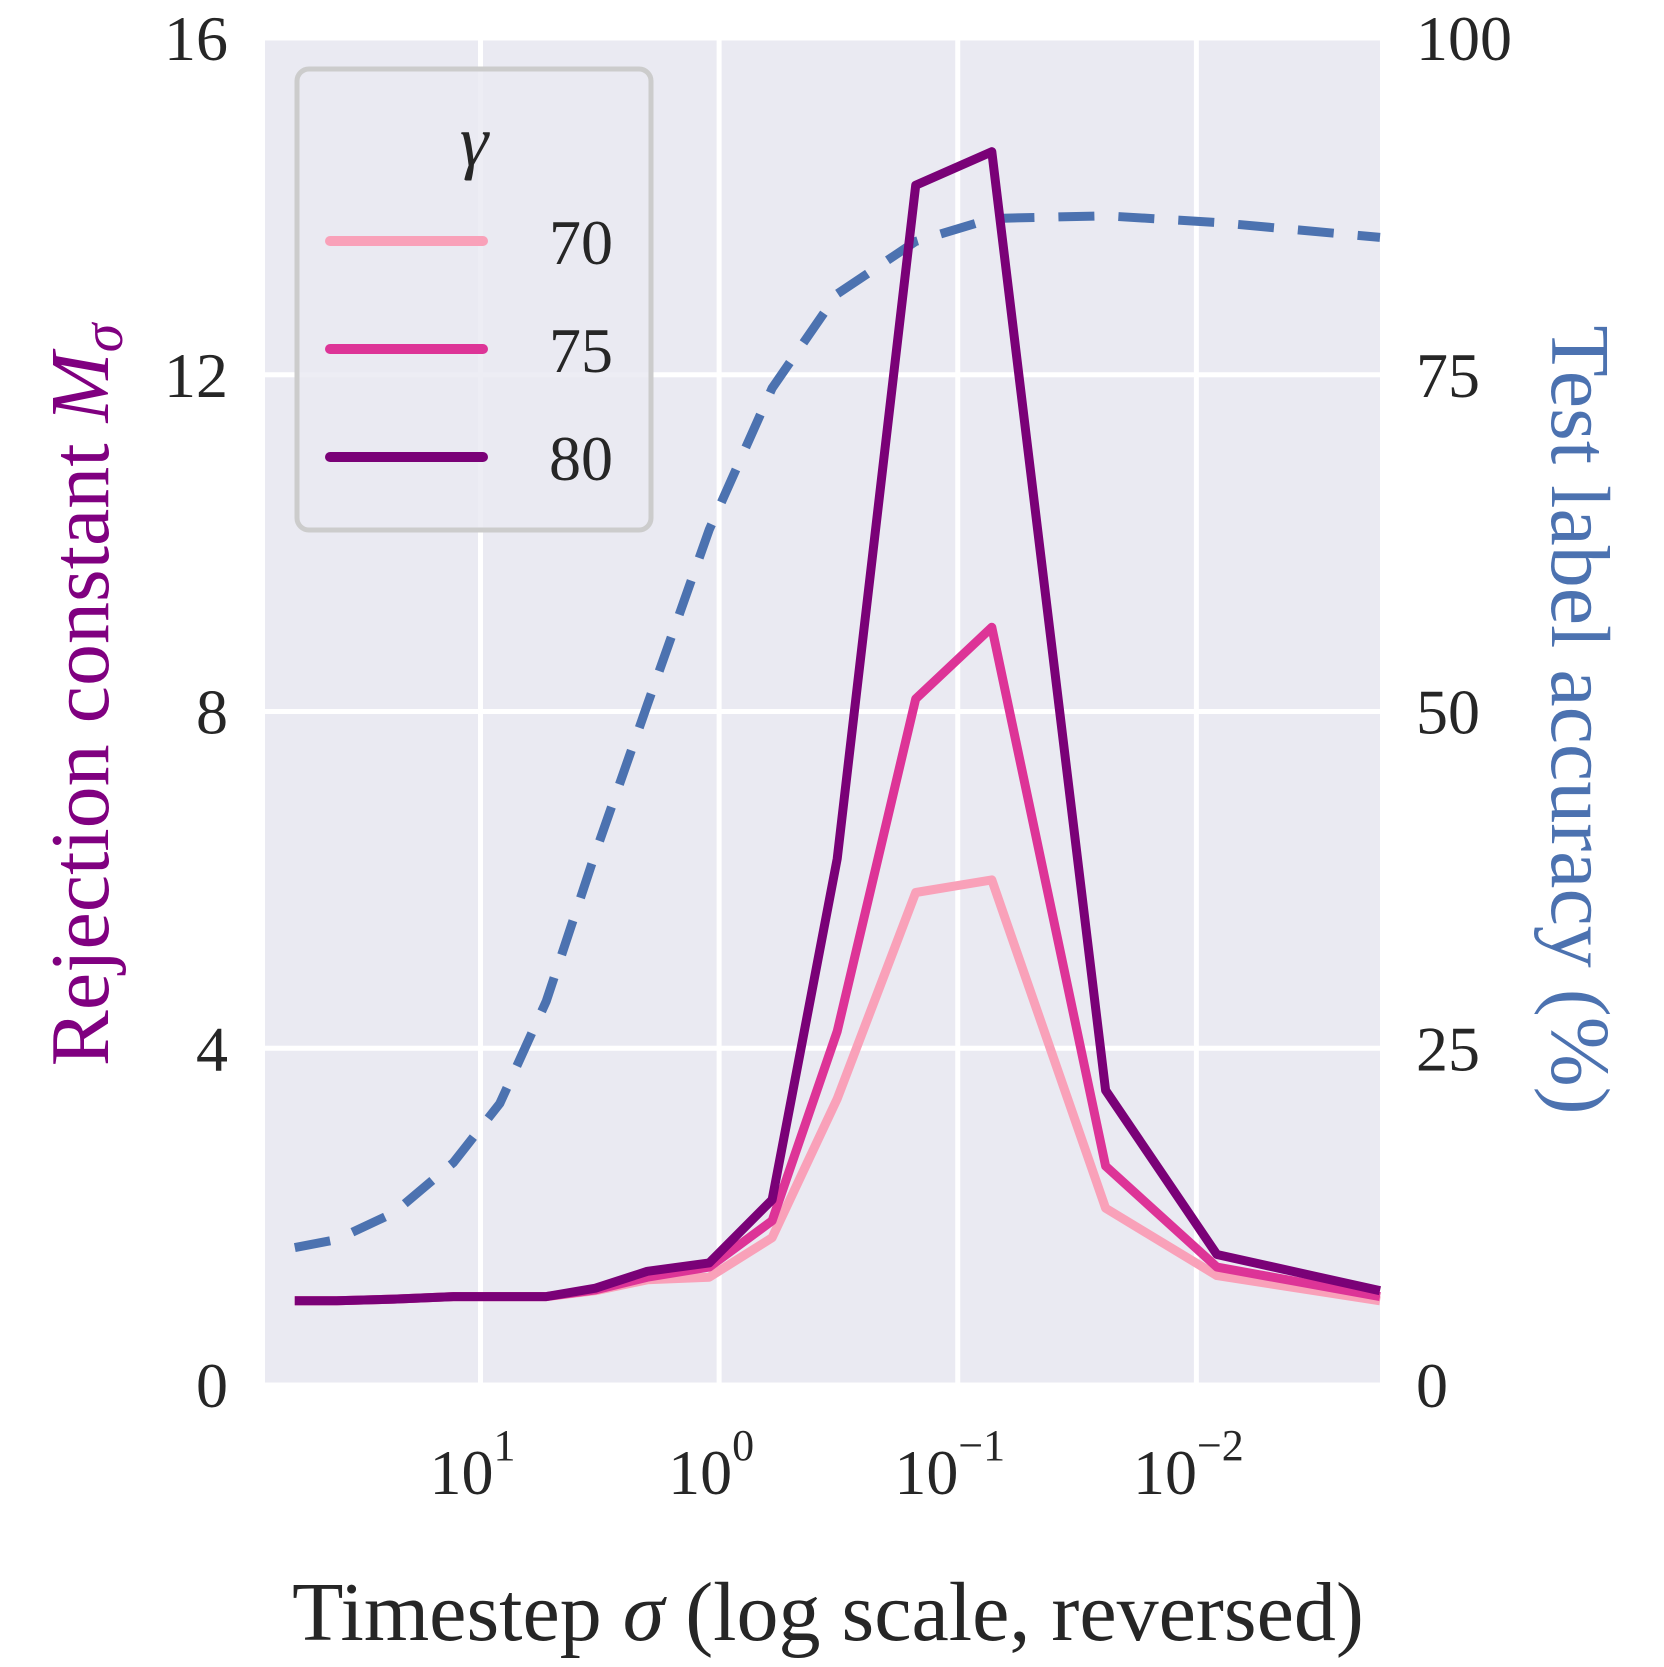  I want to click on legend: γ 70 75 80, so click(474, 299).